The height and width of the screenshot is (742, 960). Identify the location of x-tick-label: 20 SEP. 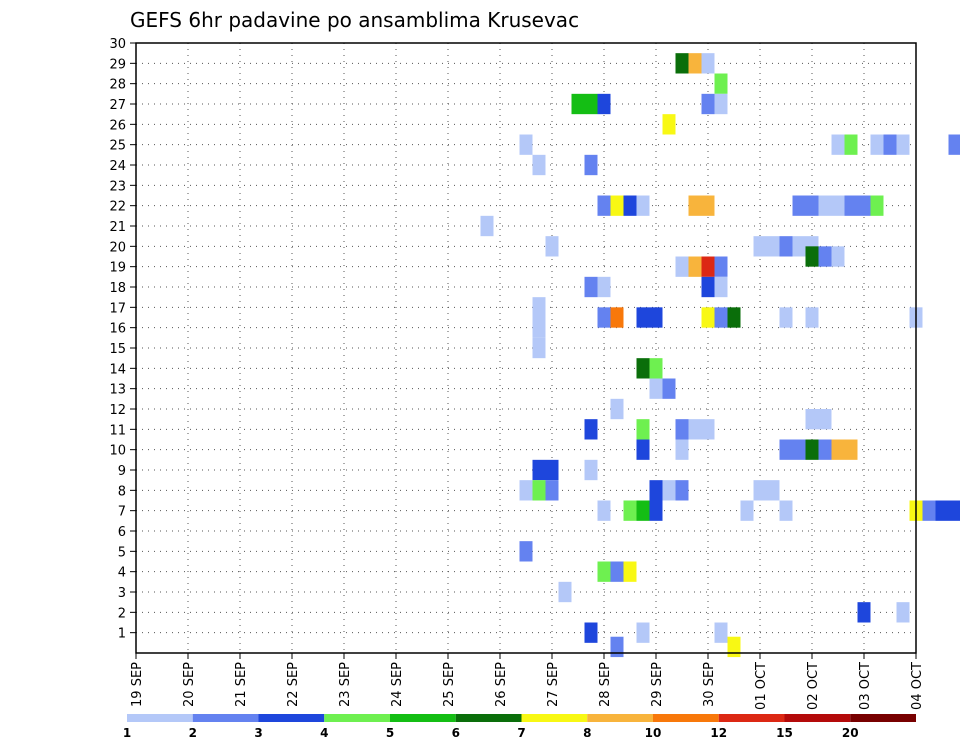
(189, 684).